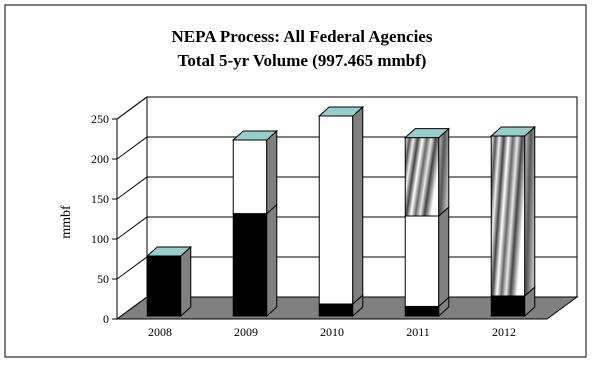 This screenshot has height=365, width=592. I want to click on y-tick-label: 0, so click(106, 319).